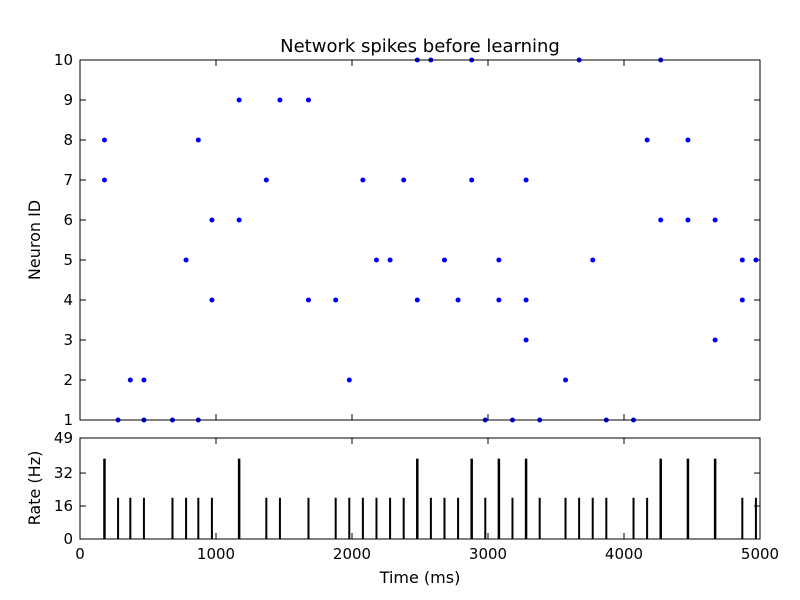 This screenshot has width=800, height=600. I want to click on raster-y-tick-label: 2, so click(68, 380).